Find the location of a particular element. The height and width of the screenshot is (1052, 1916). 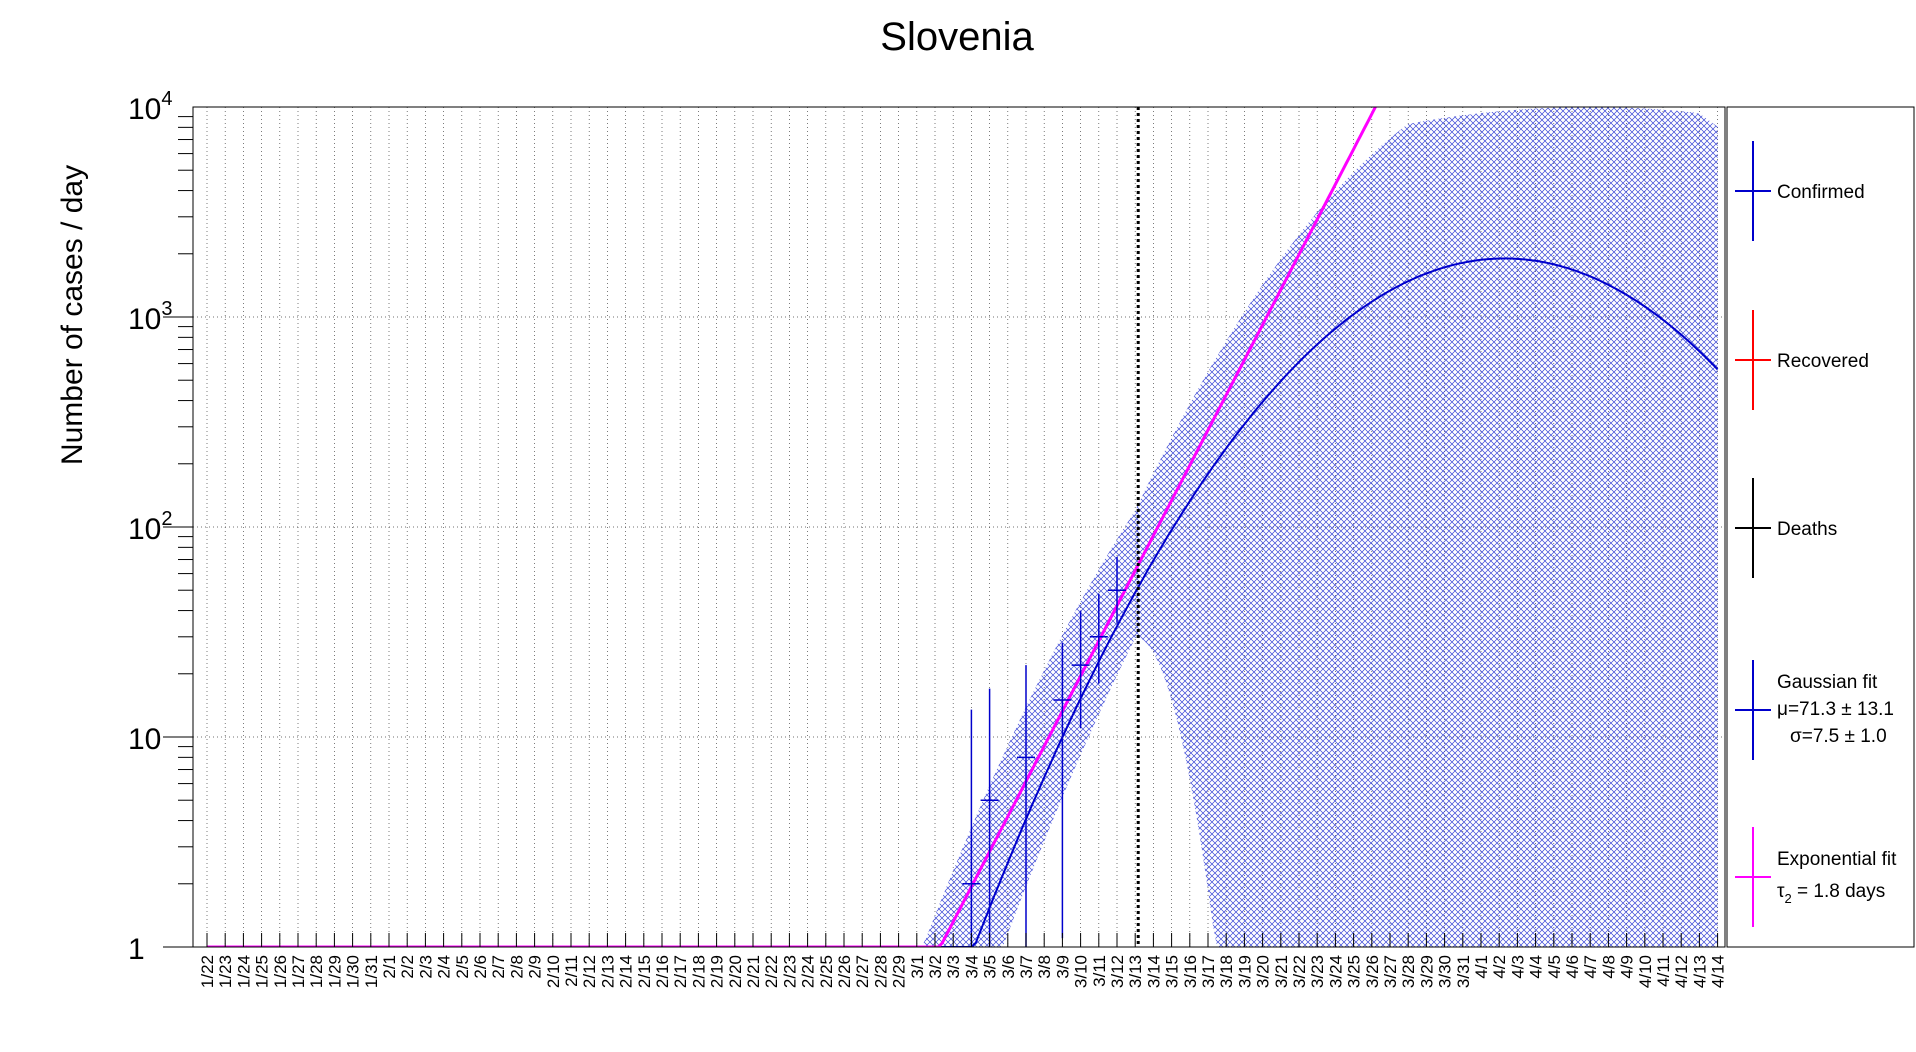

x-tick-label: 2/29 is located at coordinates (899, 971).